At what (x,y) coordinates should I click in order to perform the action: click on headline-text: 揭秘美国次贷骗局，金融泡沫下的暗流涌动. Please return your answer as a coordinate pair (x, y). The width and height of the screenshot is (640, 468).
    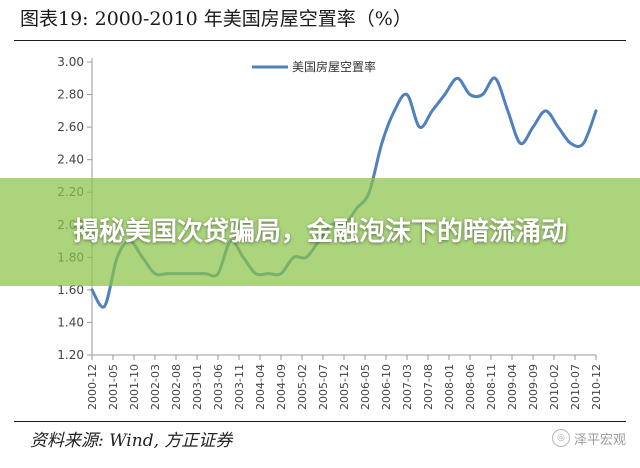
    Looking at the image, I should click on (319, 232).